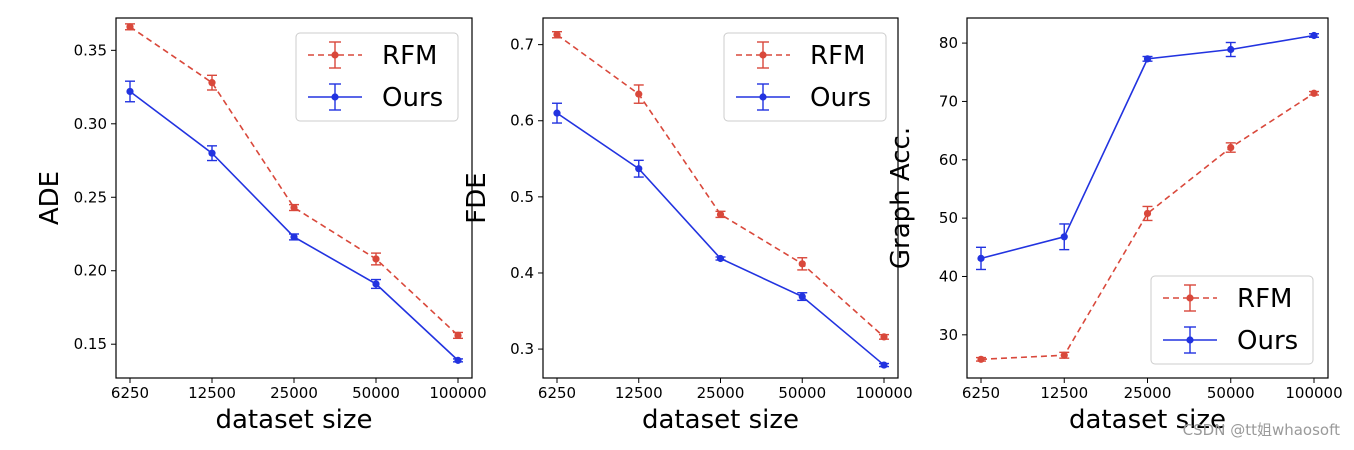 This screenshot has height=450, width=1354. Describe the element at coordinates (522, 197) in the screenshot. I see `y-tick-label: 0.5` at that location.